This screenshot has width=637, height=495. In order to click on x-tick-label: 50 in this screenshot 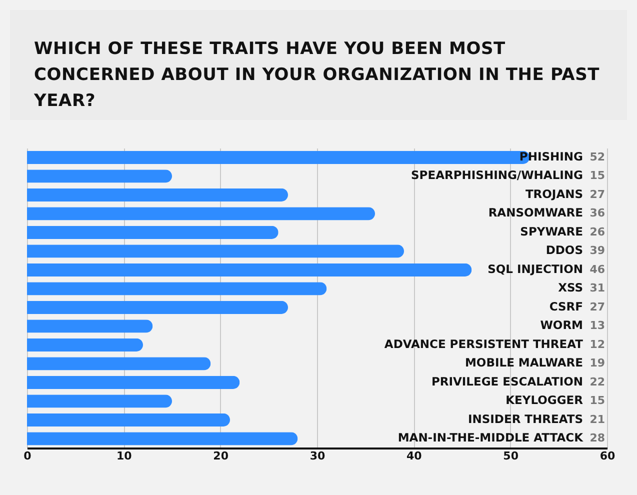, I will do `click(511, 456)`.